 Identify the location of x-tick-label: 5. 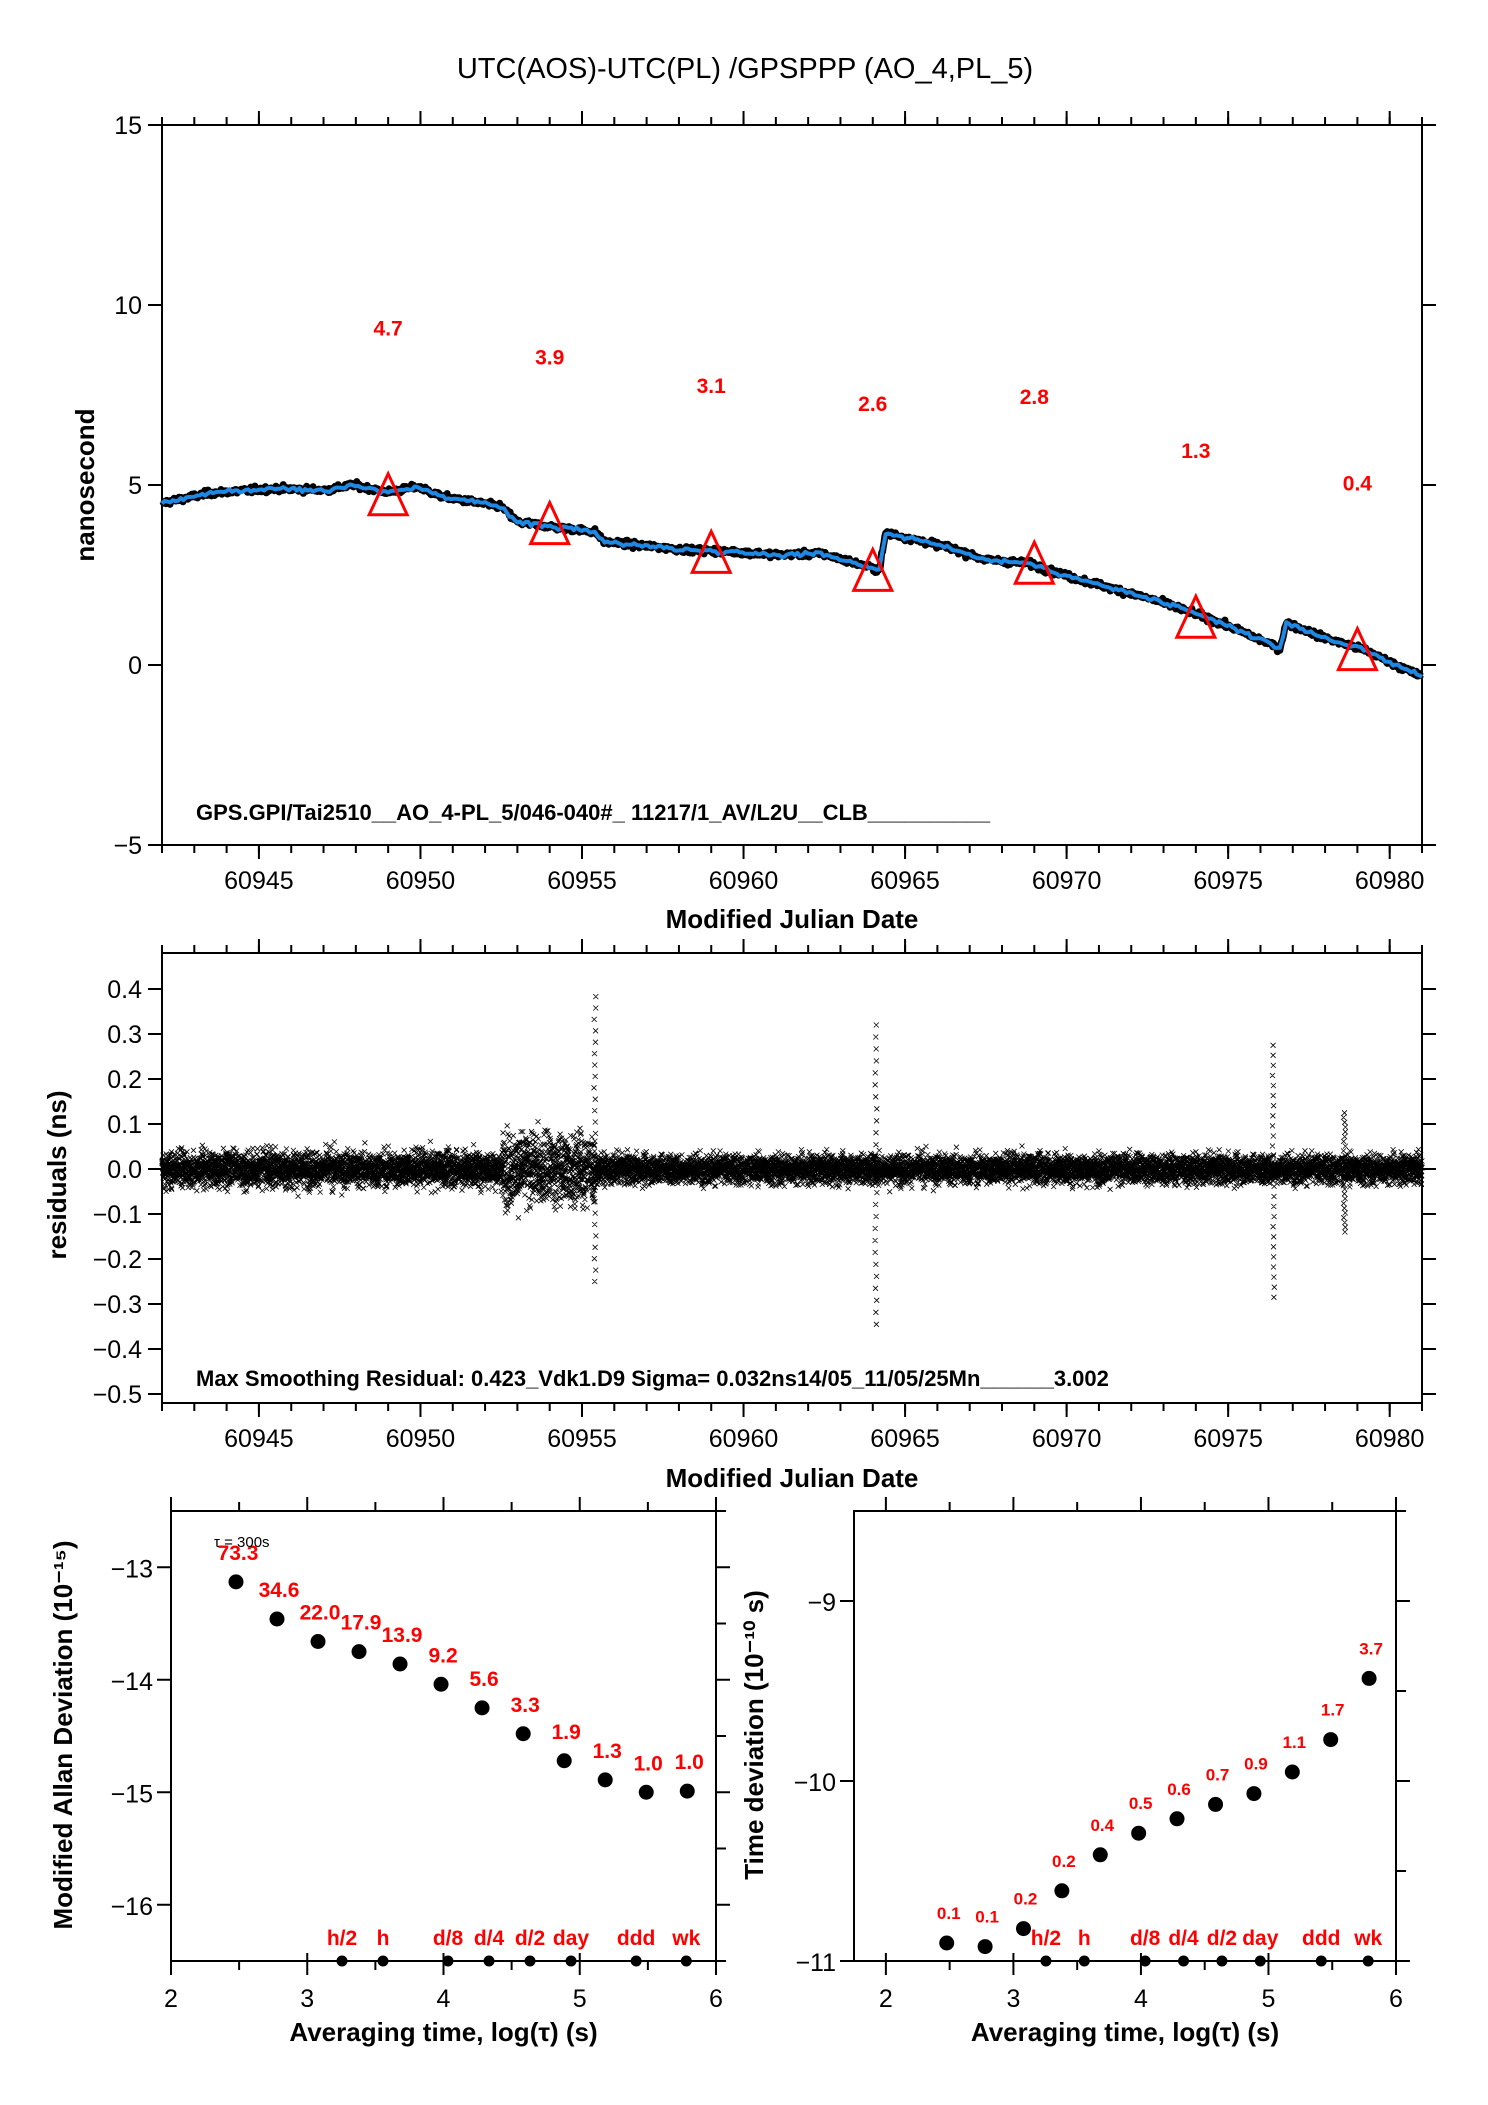
(1269, 1999).